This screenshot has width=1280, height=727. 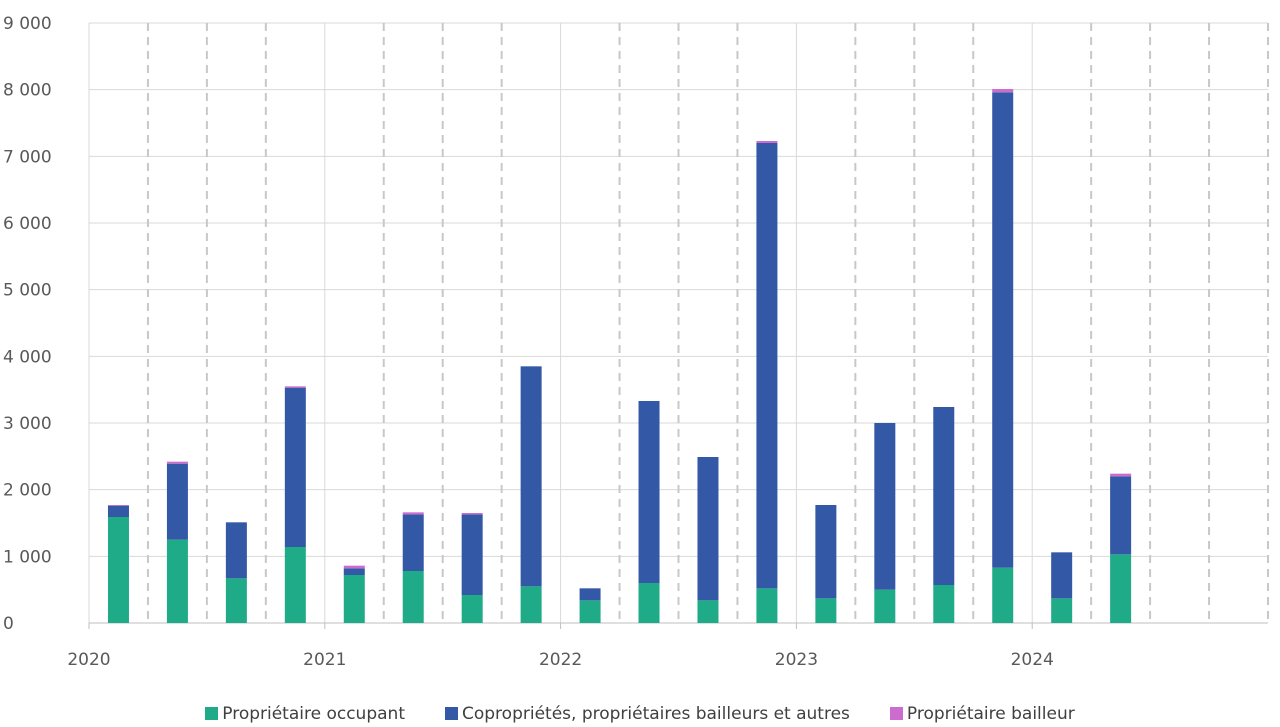 What do you see at coordinates (990, 713) in the screenshot?
I see `legend-label-proprietaire-bailleur: Propriétaire bailleur` at bounding box center [990, 713].